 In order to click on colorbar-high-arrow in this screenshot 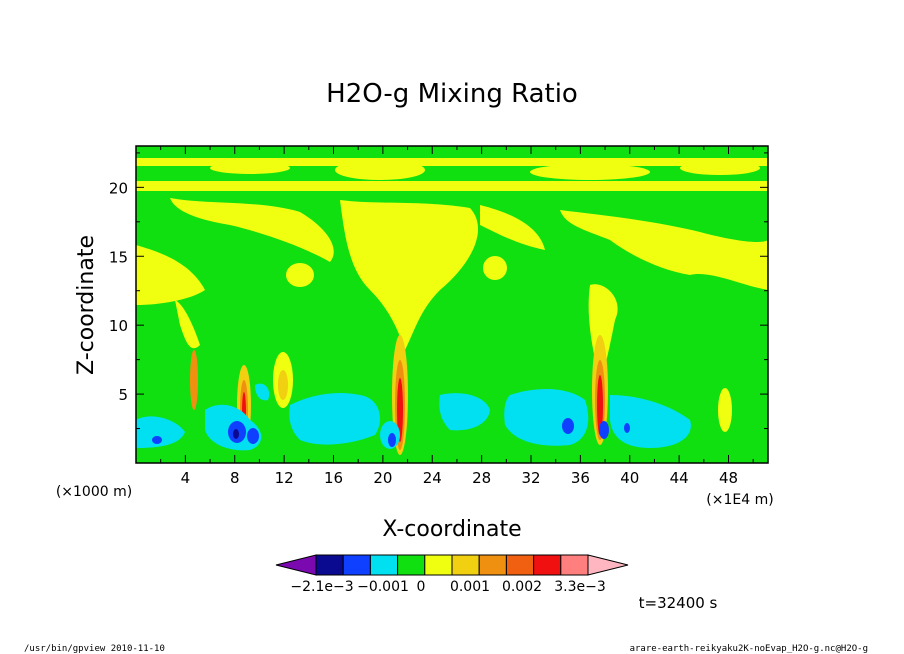, I will do `click(608, 565)`.